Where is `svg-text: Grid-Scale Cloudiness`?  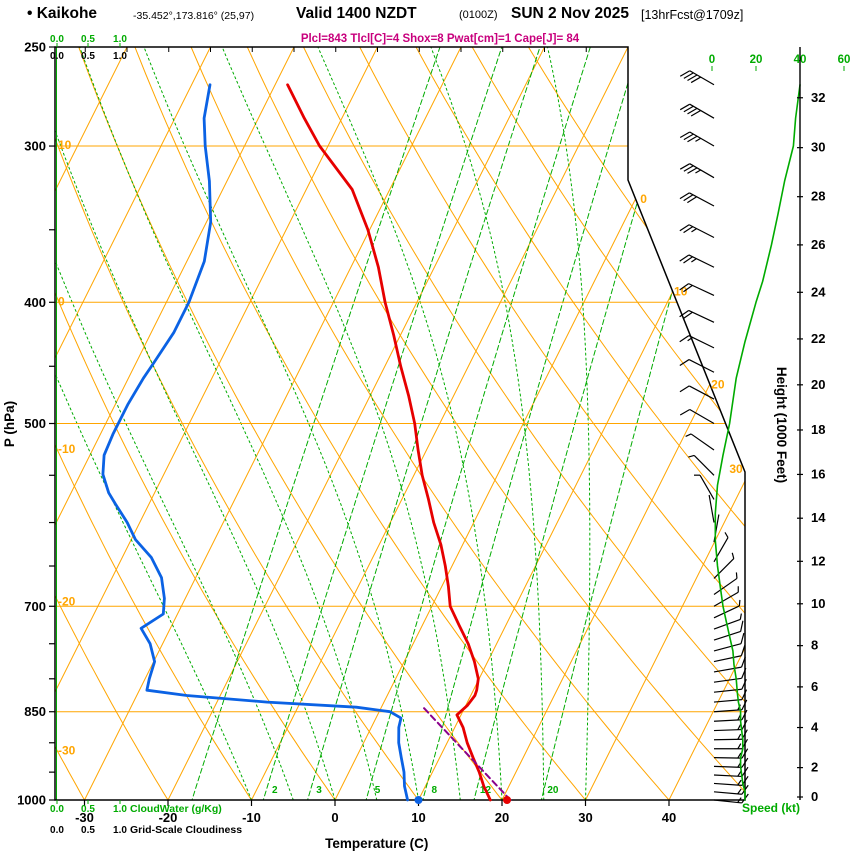 svg-text: Grid-Scale Cloudiness is located at coordinates (186, 830).